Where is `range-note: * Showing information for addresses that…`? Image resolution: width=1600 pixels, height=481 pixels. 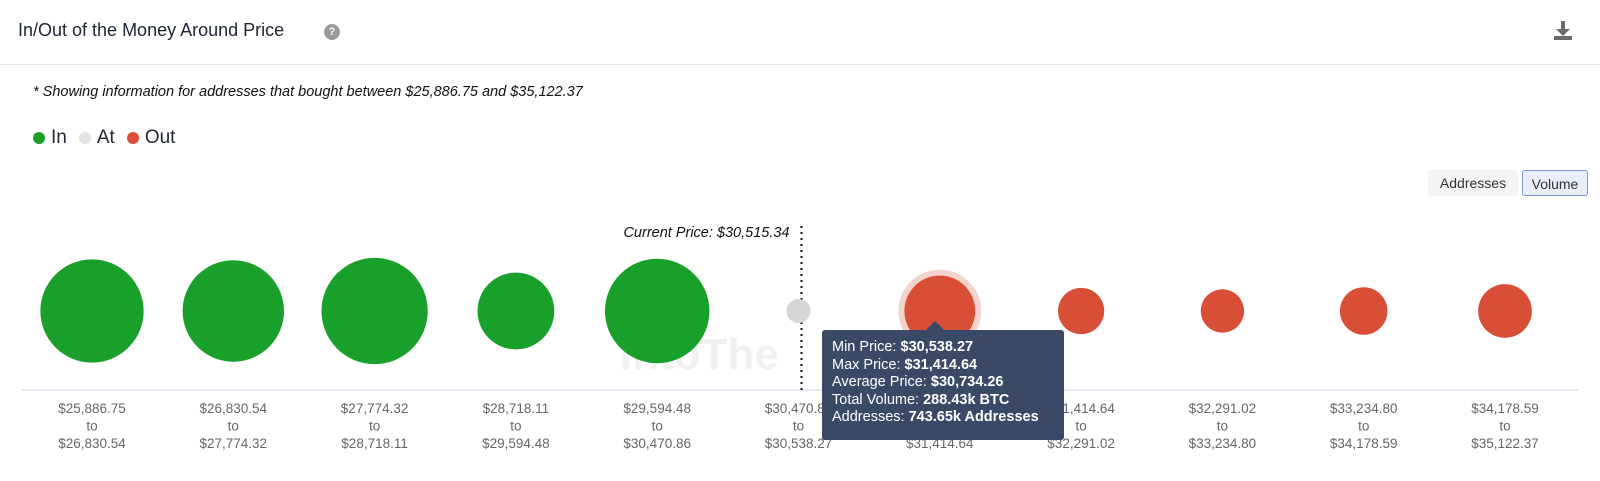 range-note: * Showing information for addresses that… is located at coordinates (308, 92).